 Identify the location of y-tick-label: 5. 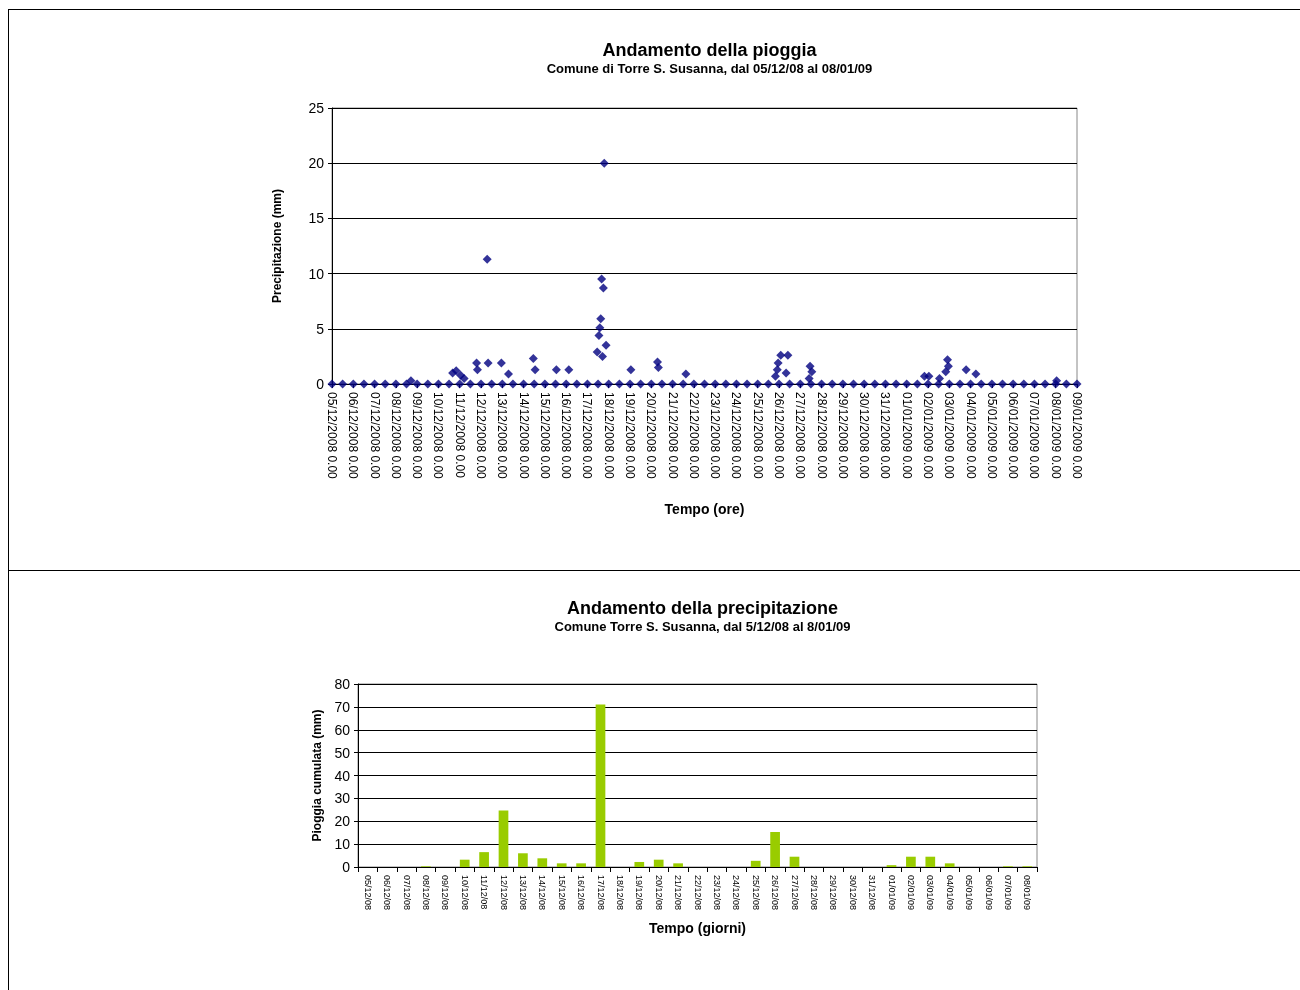
(320, 328).